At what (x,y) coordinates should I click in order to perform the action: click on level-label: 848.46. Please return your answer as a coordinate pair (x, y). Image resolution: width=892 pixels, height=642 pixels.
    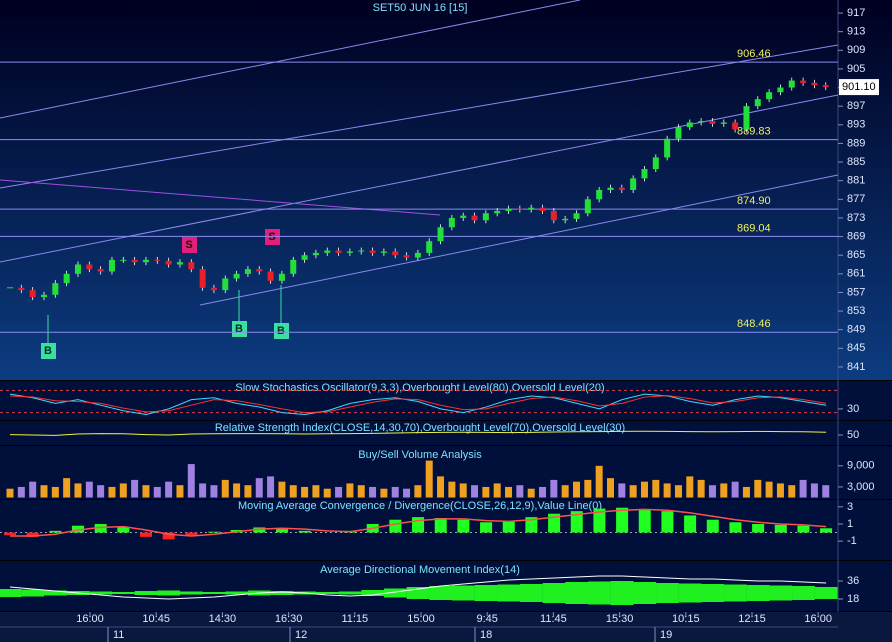
    Looking at the image, I should click on (754, 324).